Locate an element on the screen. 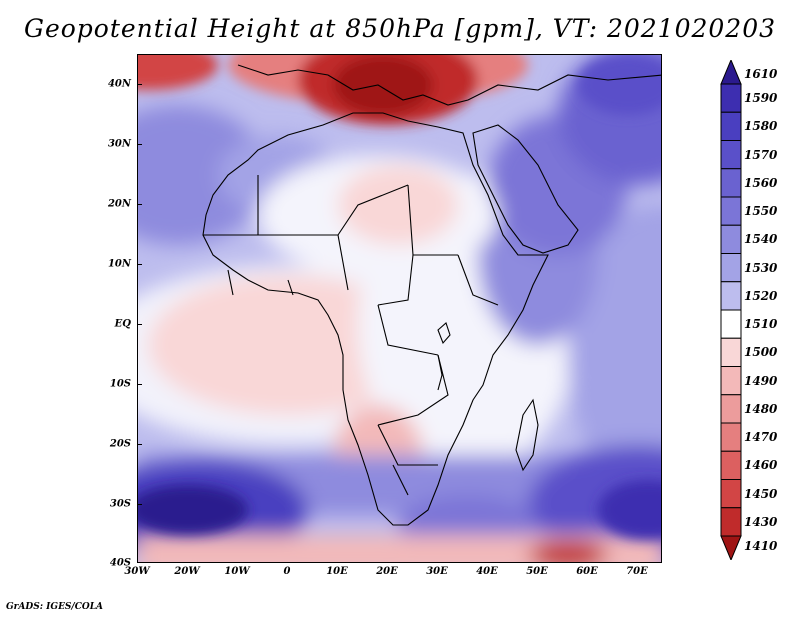 Image resolution: width=800 pixels, height=618 pixels. lon-label-30e: 30E is located at coordinates (437, 571).